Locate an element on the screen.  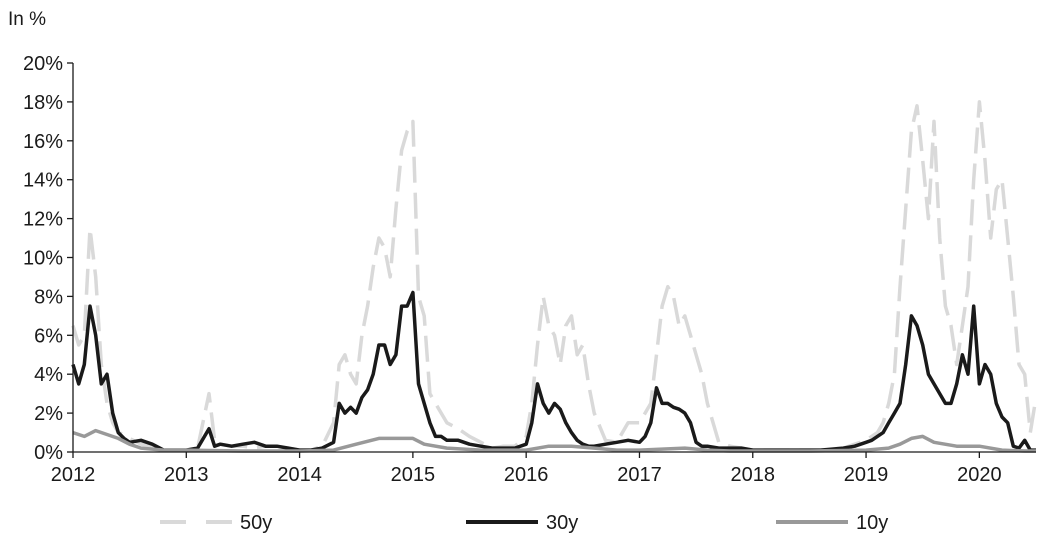
x-tick-label: 2015 is located at coordinates (413, 475).